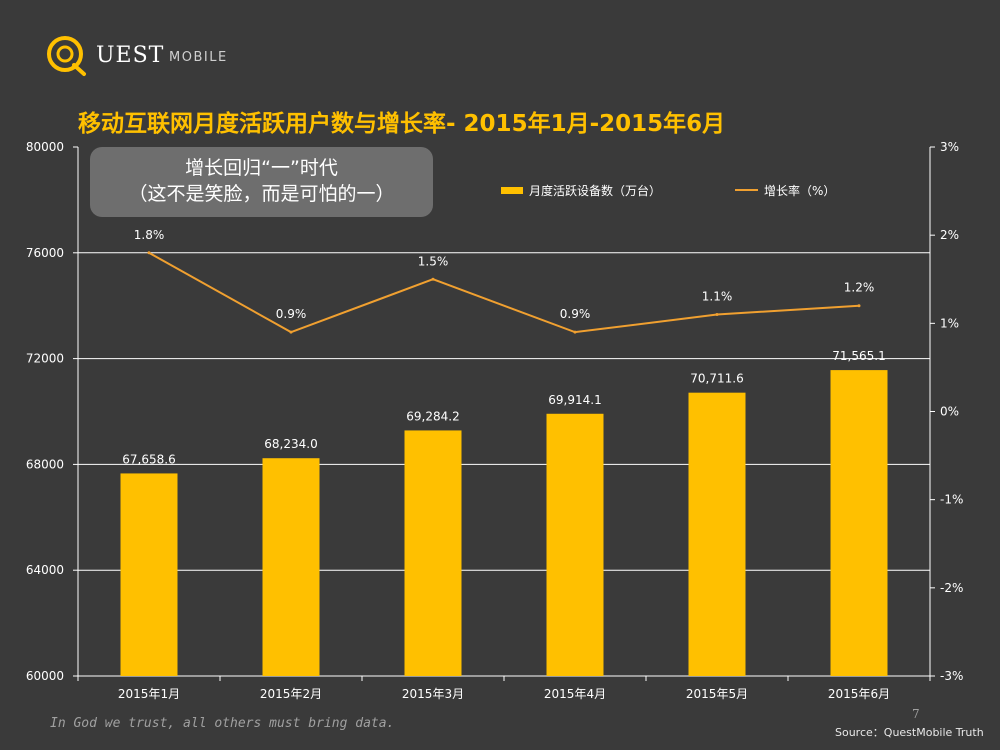 This screenshot has height=750, width=1000. I want to click on growth-line, so click(504, 292).